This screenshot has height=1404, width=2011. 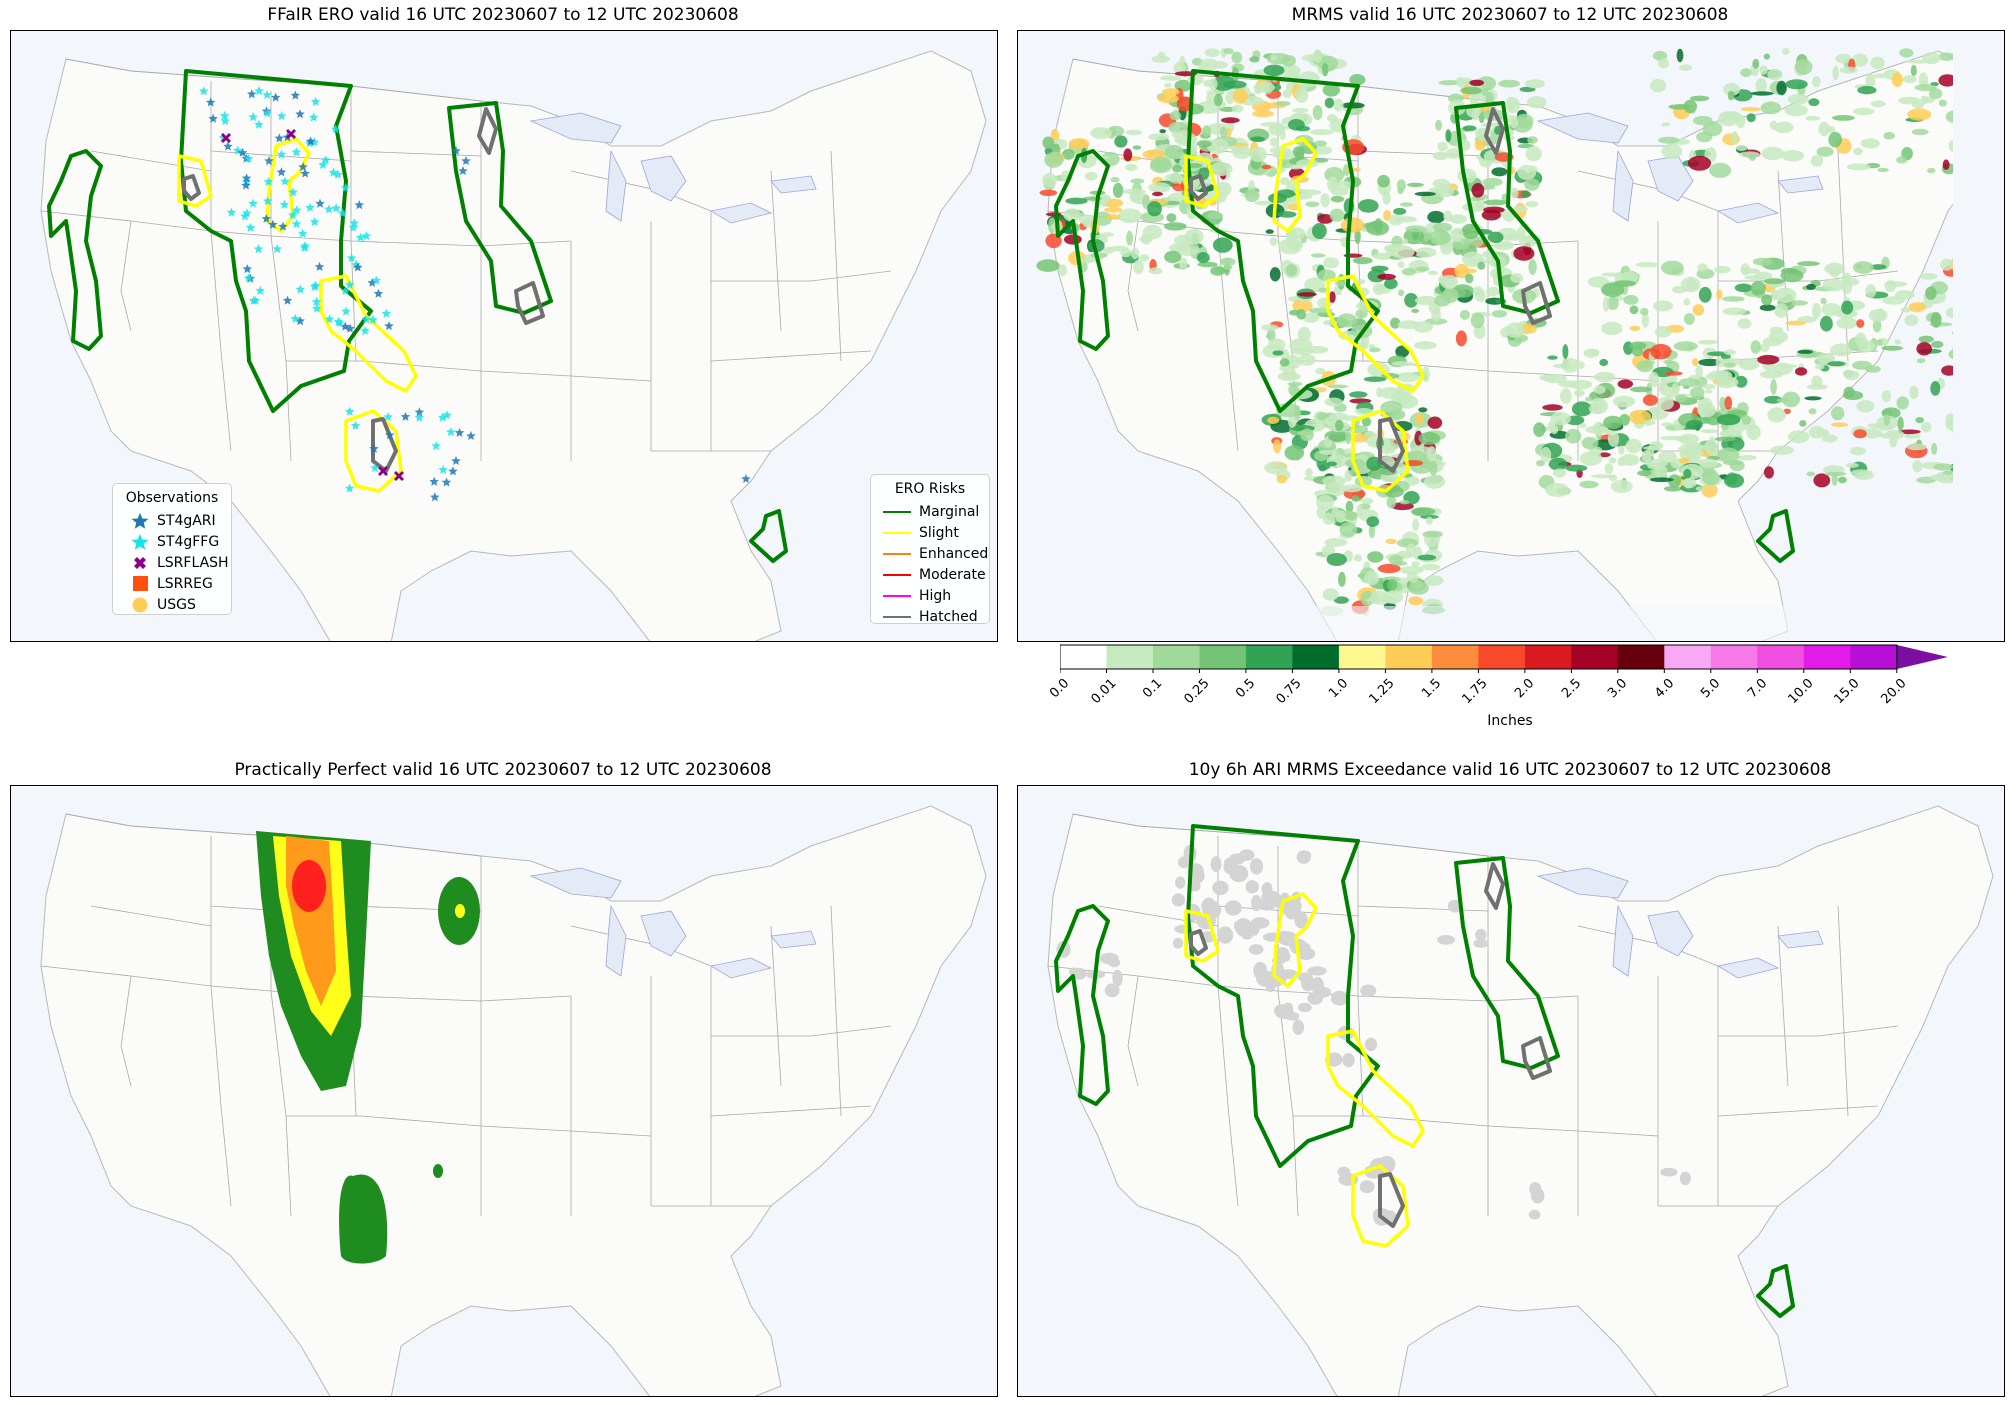 What do you see at coordinates (487, 131) in the screenshot?
I see `hatched-risk-outline` at bounding box center [487, 131].